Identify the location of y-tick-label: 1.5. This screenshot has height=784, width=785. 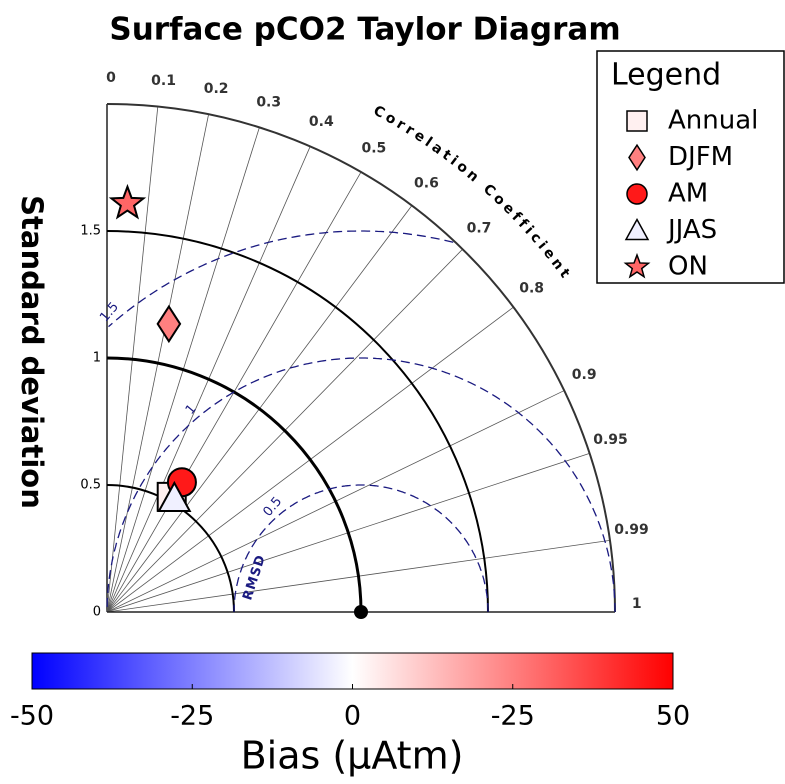
(90, 231).